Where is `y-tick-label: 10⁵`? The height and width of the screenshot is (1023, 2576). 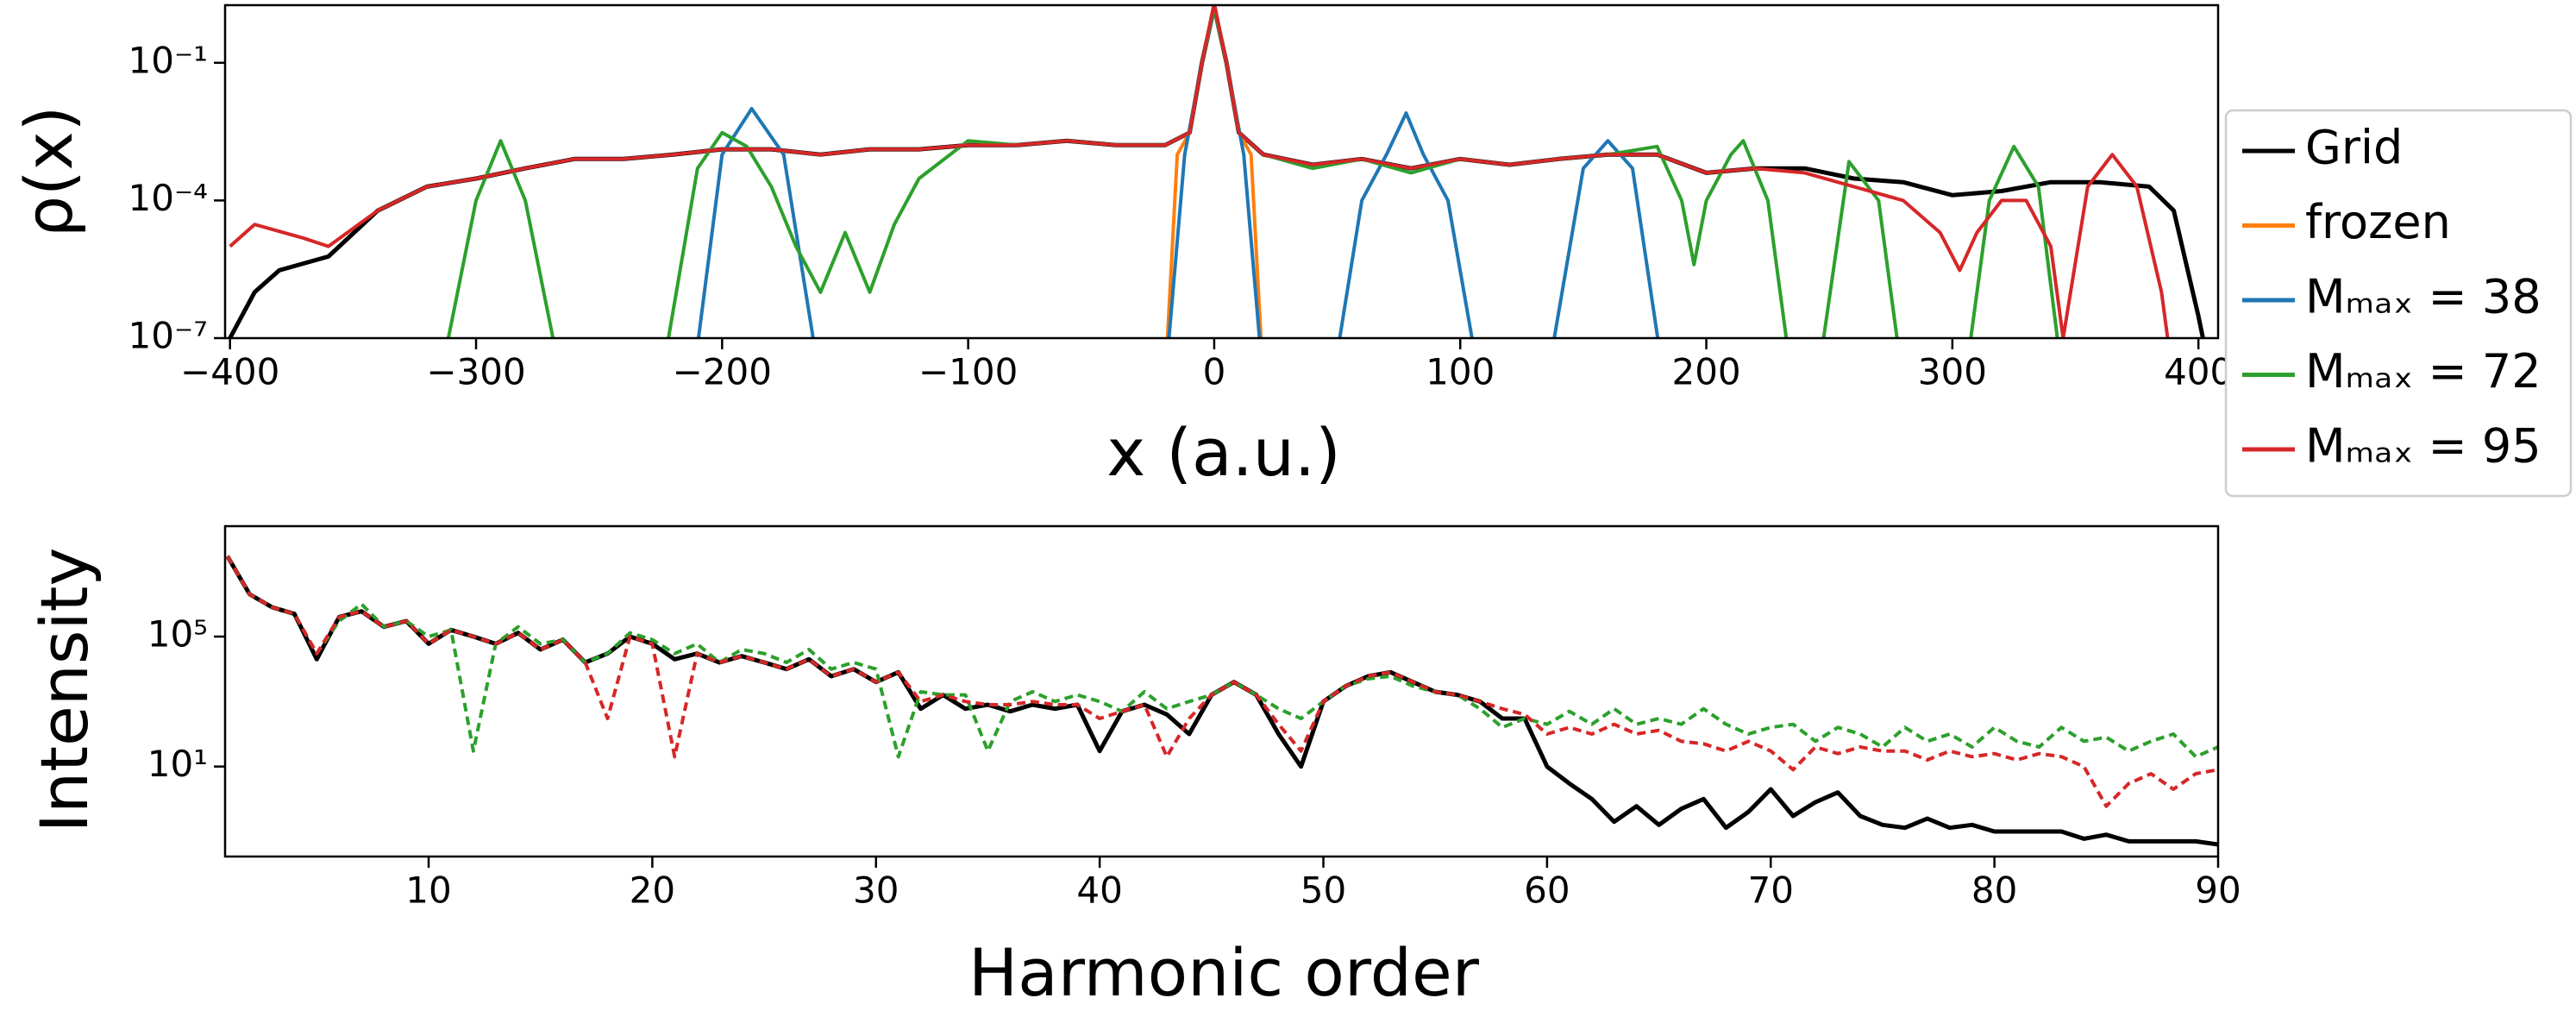
y-tick-label: 10⁵ is located at coordinates (177, 633).